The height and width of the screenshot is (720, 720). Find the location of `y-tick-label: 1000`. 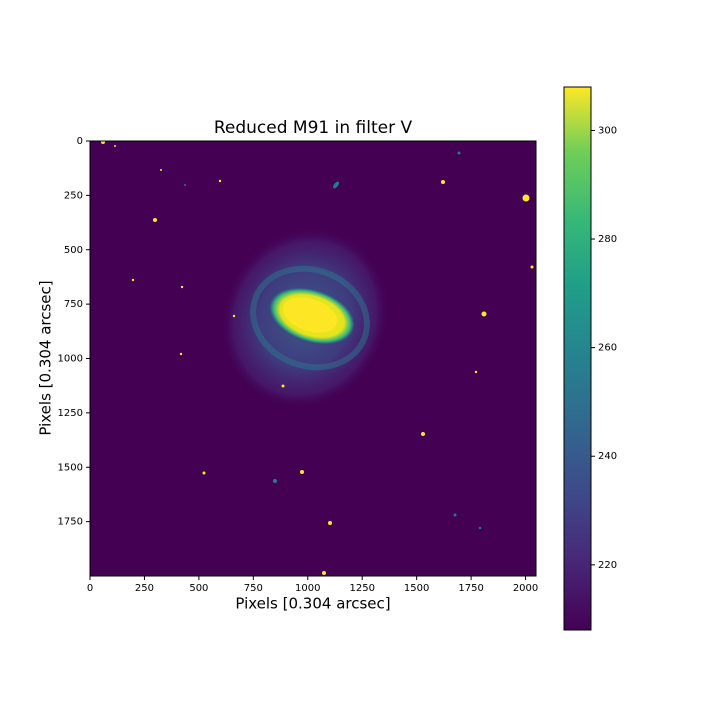

y-tick-label: 1000 is located at coordinates (70, 359).